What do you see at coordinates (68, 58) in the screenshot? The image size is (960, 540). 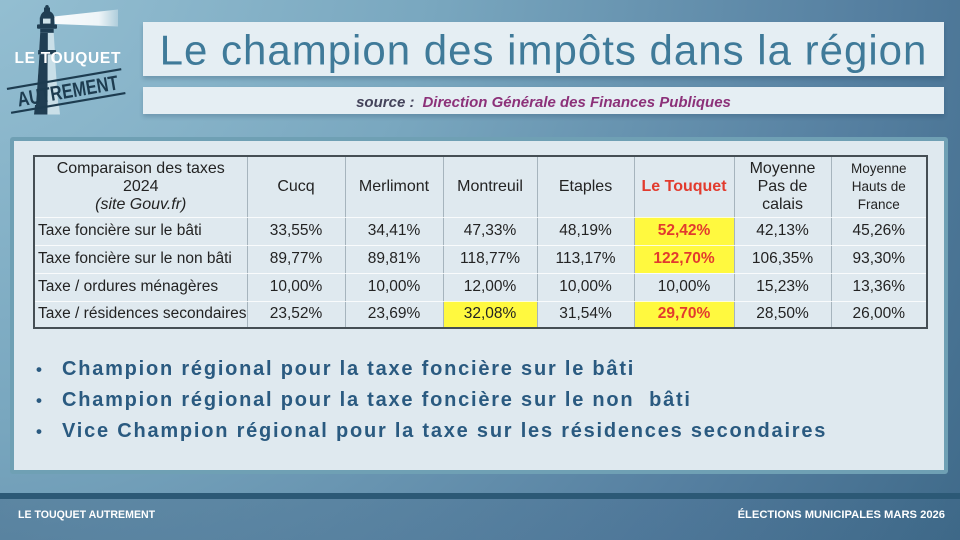 I see `svg-text: LE TOUQUET` at bounding box center [68, 58].